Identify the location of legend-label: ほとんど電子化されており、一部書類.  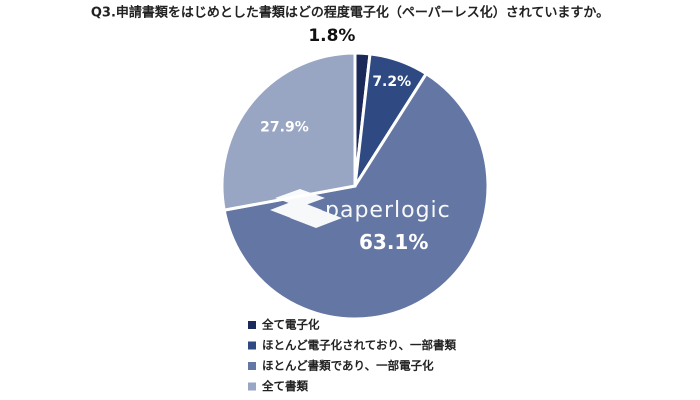
(359, 345).